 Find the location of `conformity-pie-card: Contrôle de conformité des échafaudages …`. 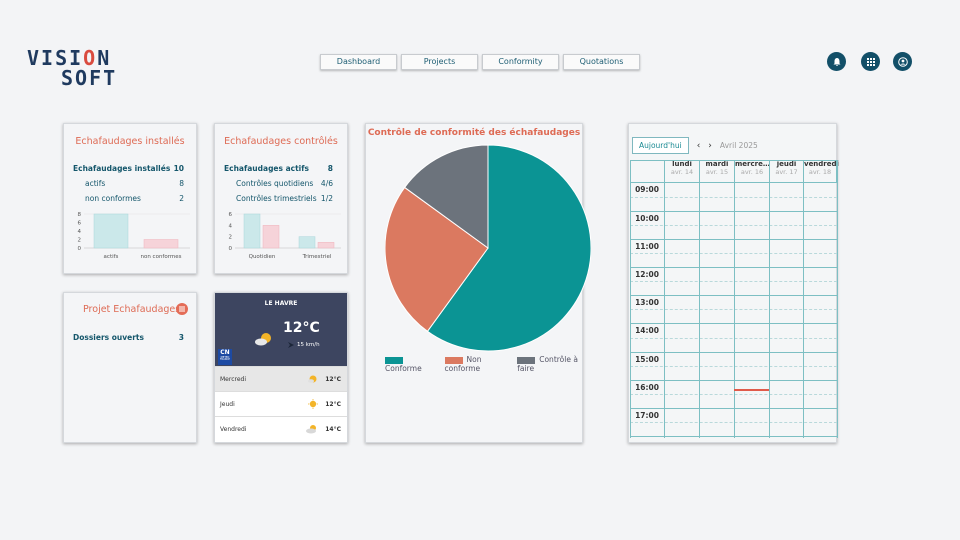

conformity-pie-card: Contrôle de conformité des échafaudages … is located at coordinates (478, 283).